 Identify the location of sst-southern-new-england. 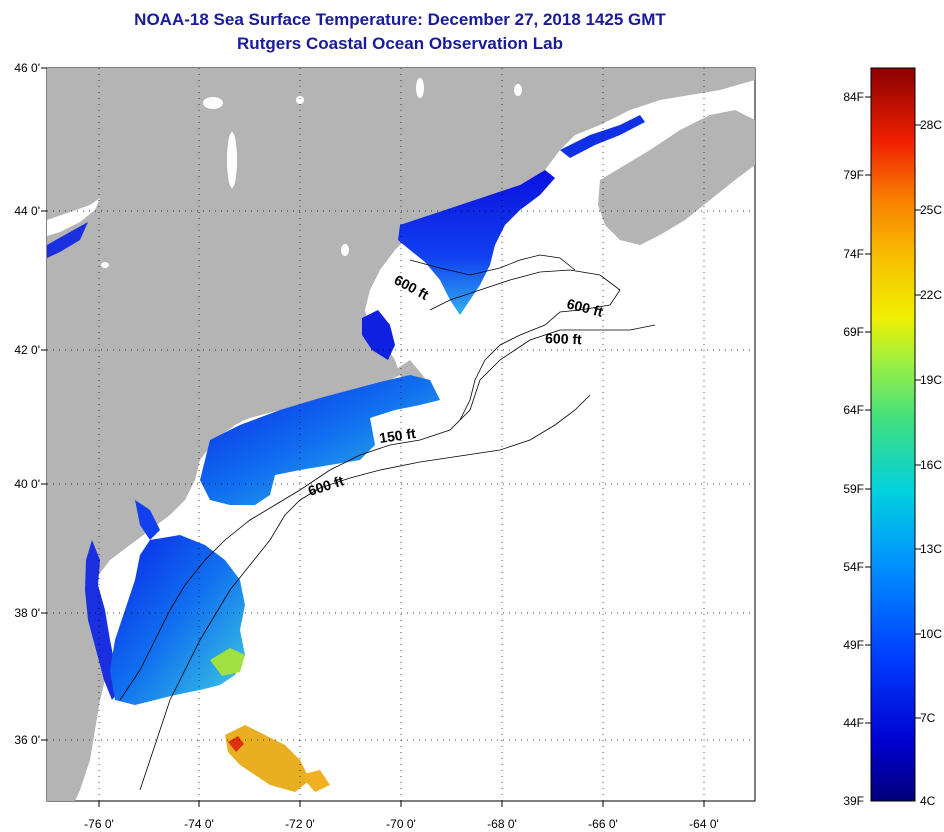
(320, 440).